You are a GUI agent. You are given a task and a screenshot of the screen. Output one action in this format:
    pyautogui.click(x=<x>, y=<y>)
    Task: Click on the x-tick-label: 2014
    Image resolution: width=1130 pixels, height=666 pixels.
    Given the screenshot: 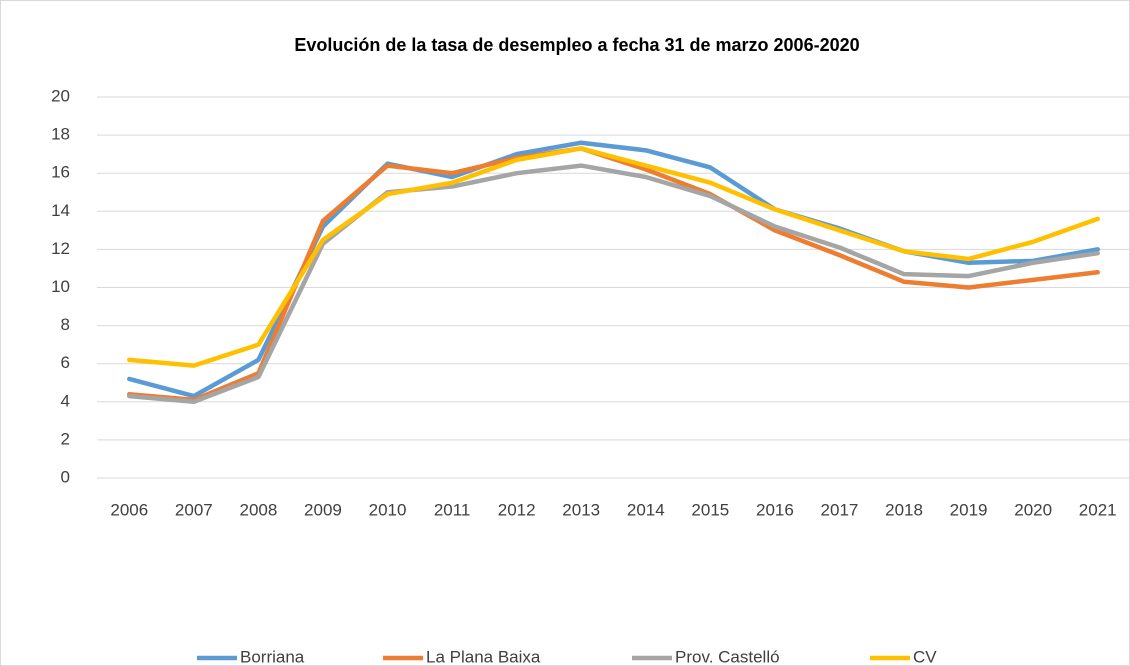 What is the action you would take?
    pyautogui.click(x=646, y=509)
    